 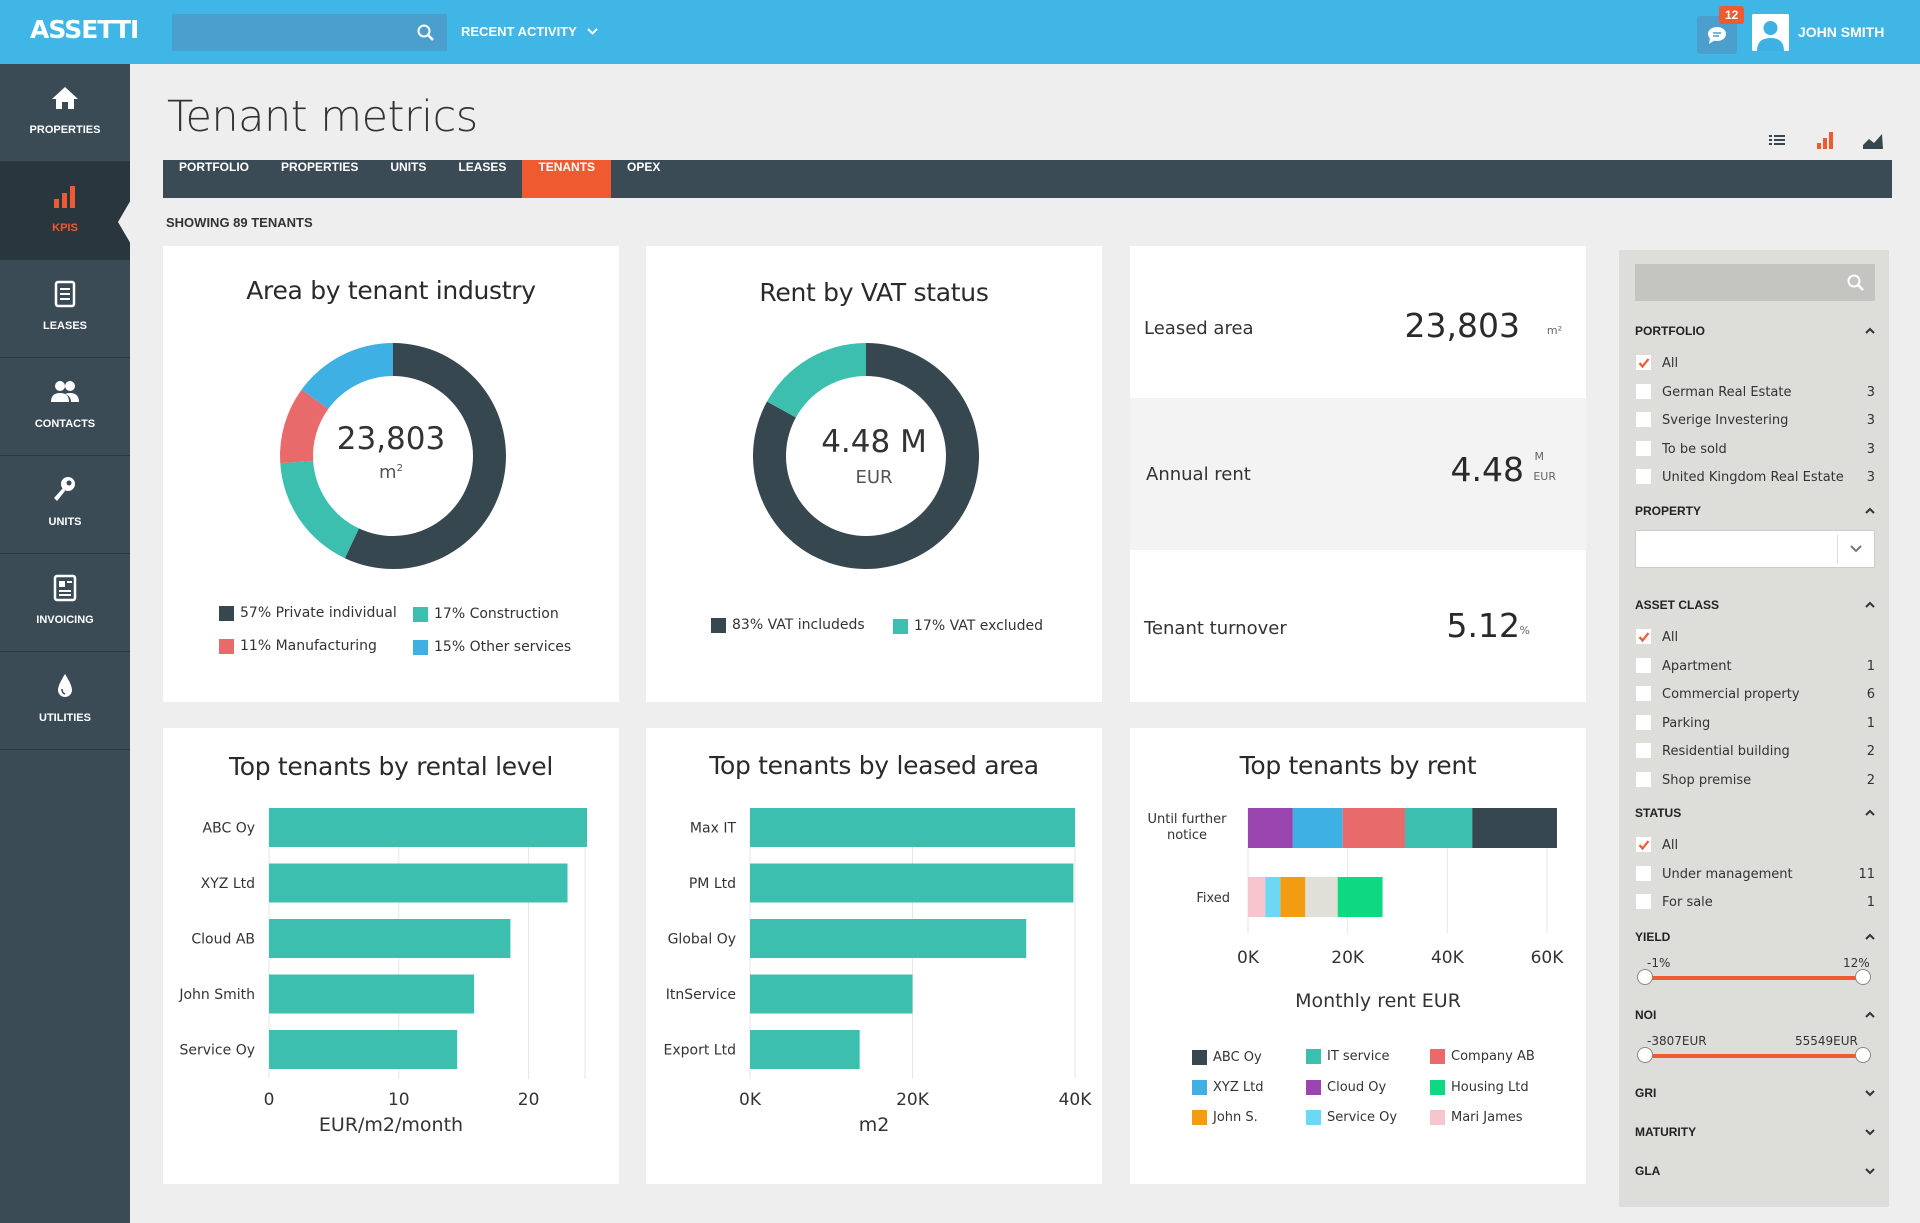 What do you see at coordinates (1755, 666) in the screenshot?
I see `filter-option: Apartment 1` at bounding box center [1755, 666].